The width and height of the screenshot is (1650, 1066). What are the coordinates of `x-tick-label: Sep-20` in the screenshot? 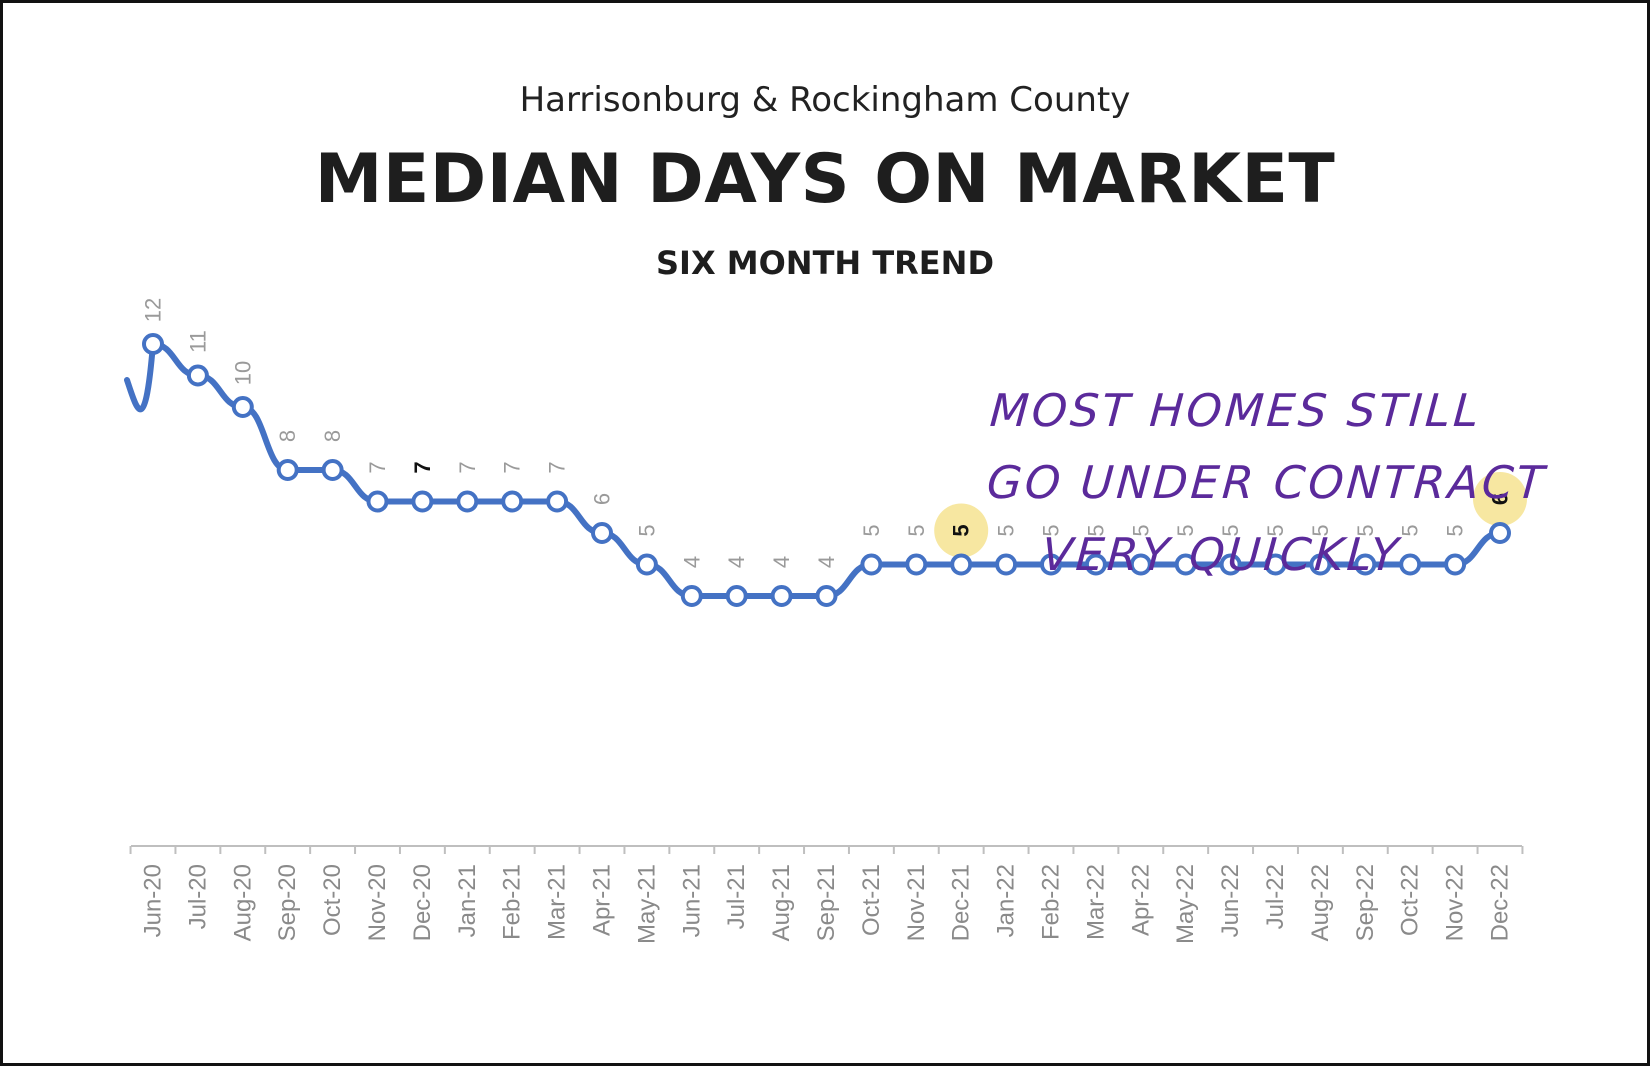 It's located at (287, 902).